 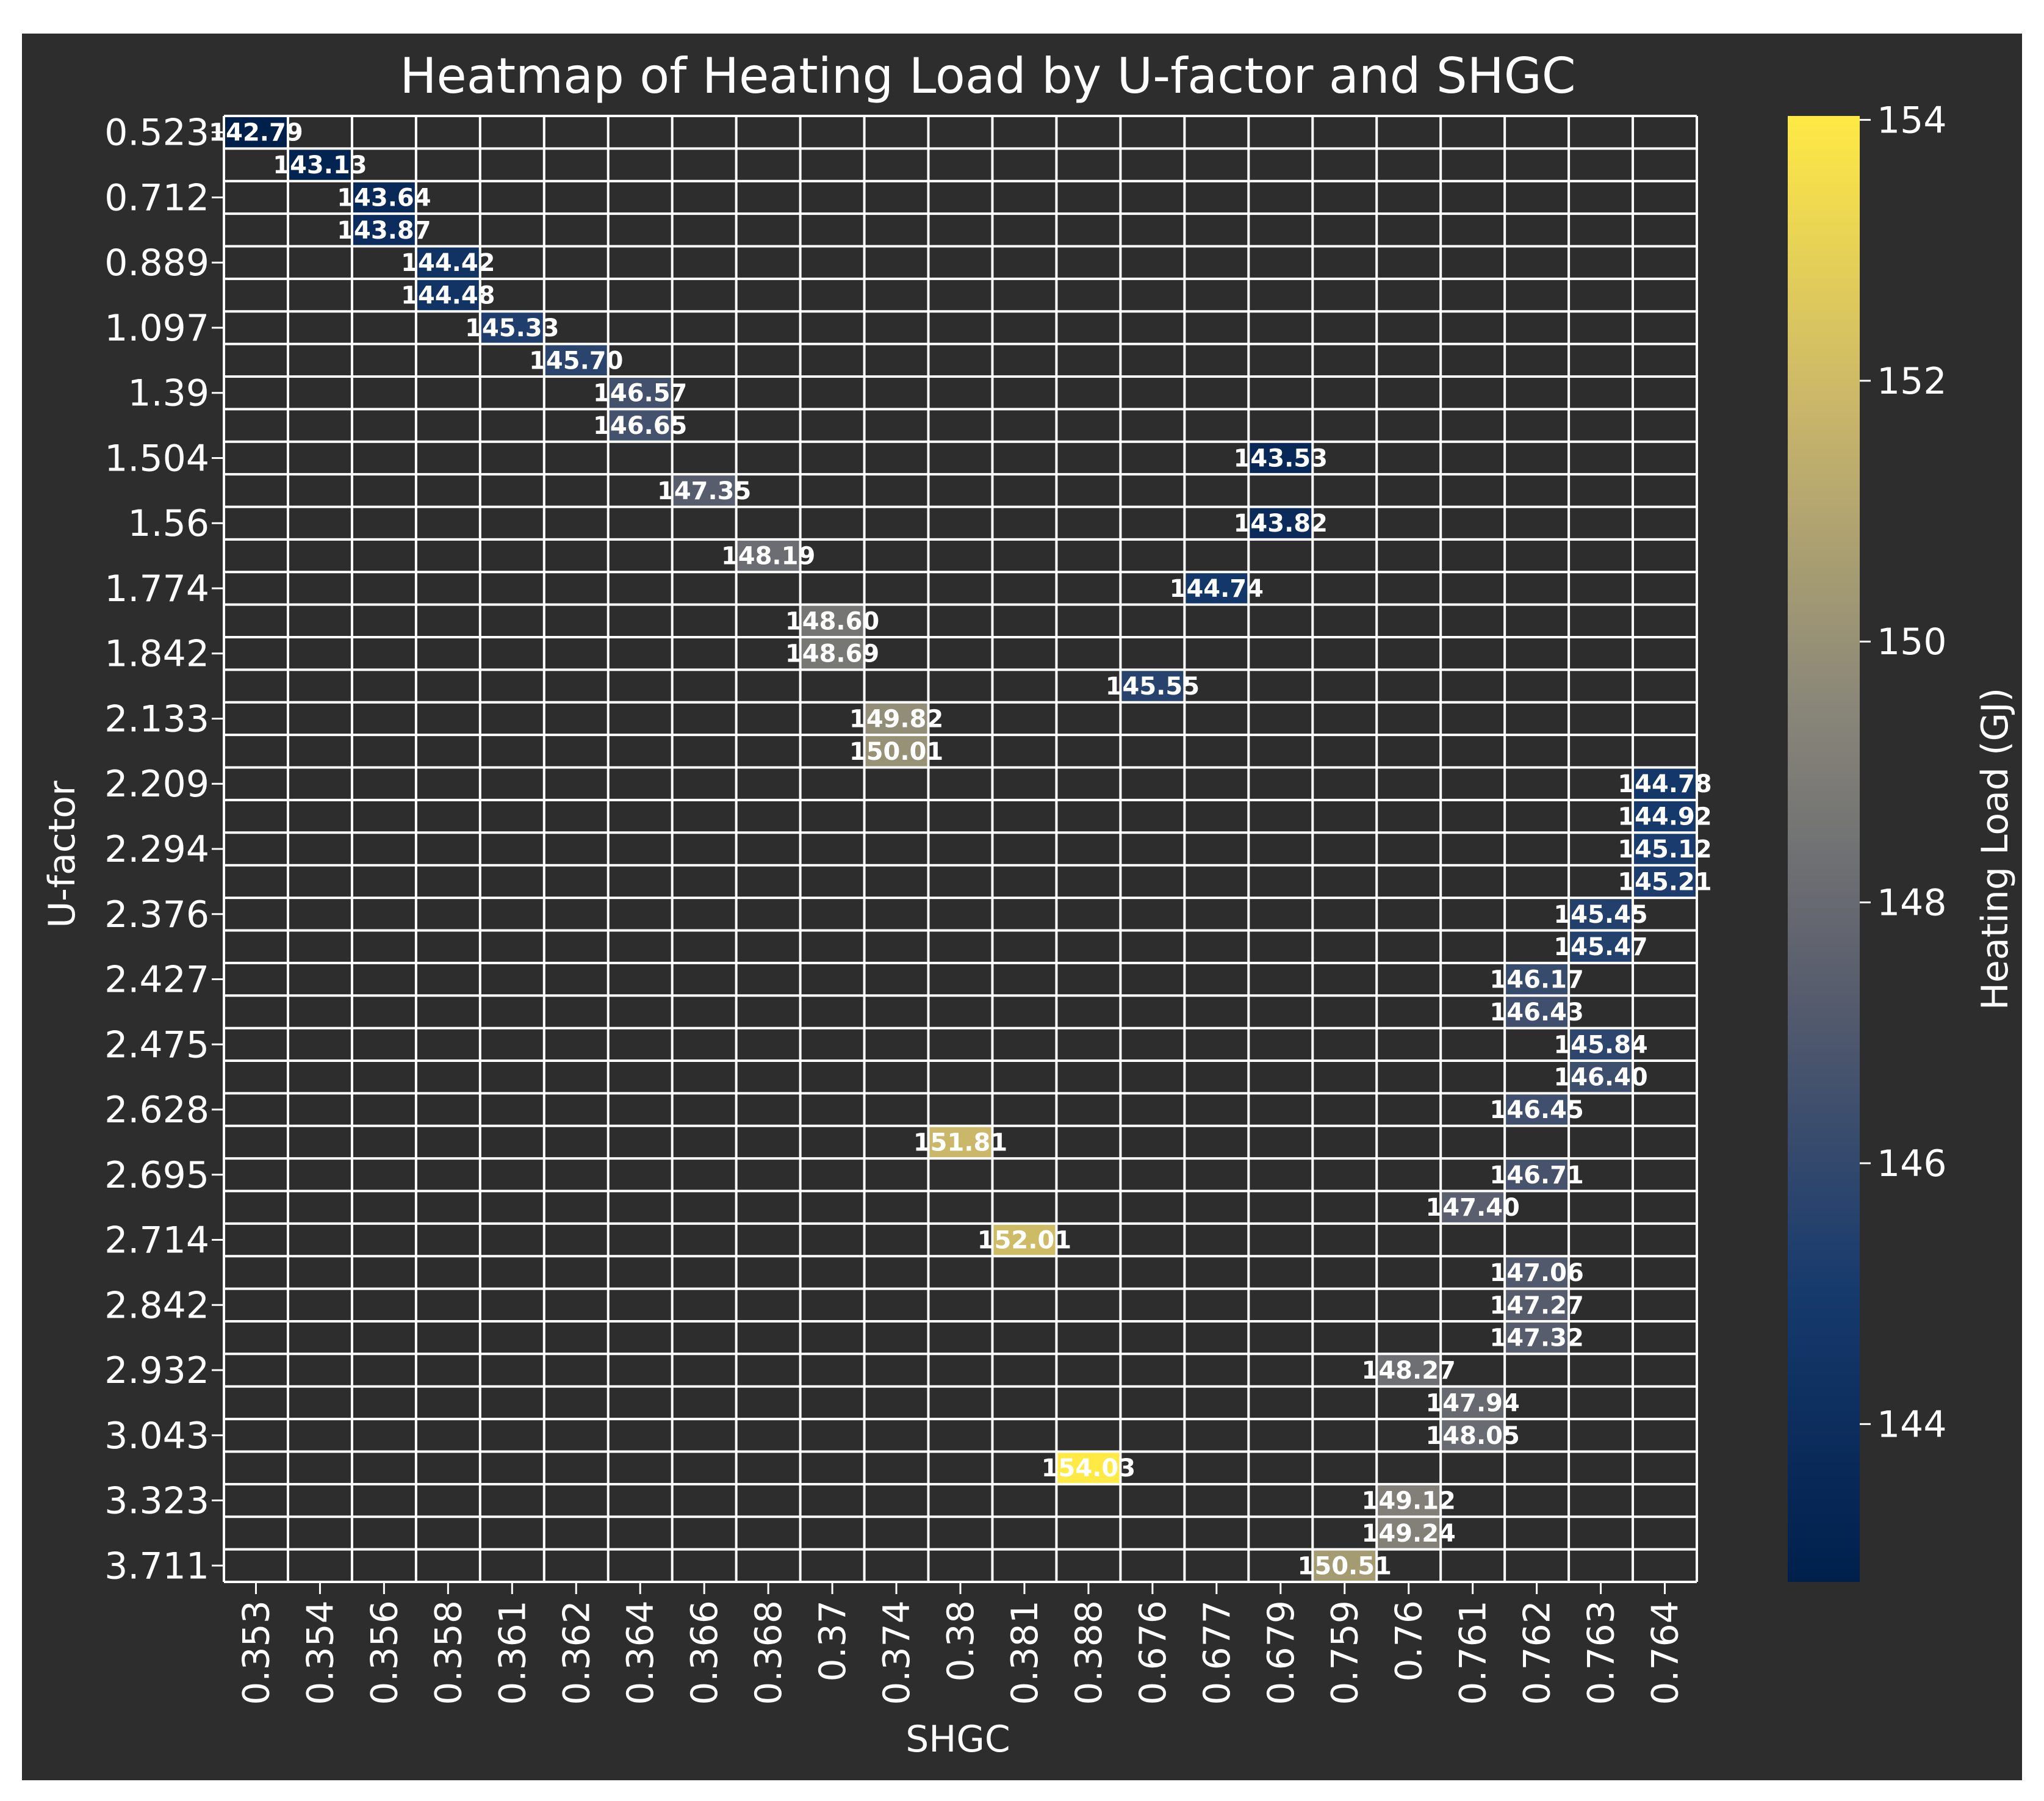 I want to click on x-tick-label: 0.76, so click(x=1410, y=1641).